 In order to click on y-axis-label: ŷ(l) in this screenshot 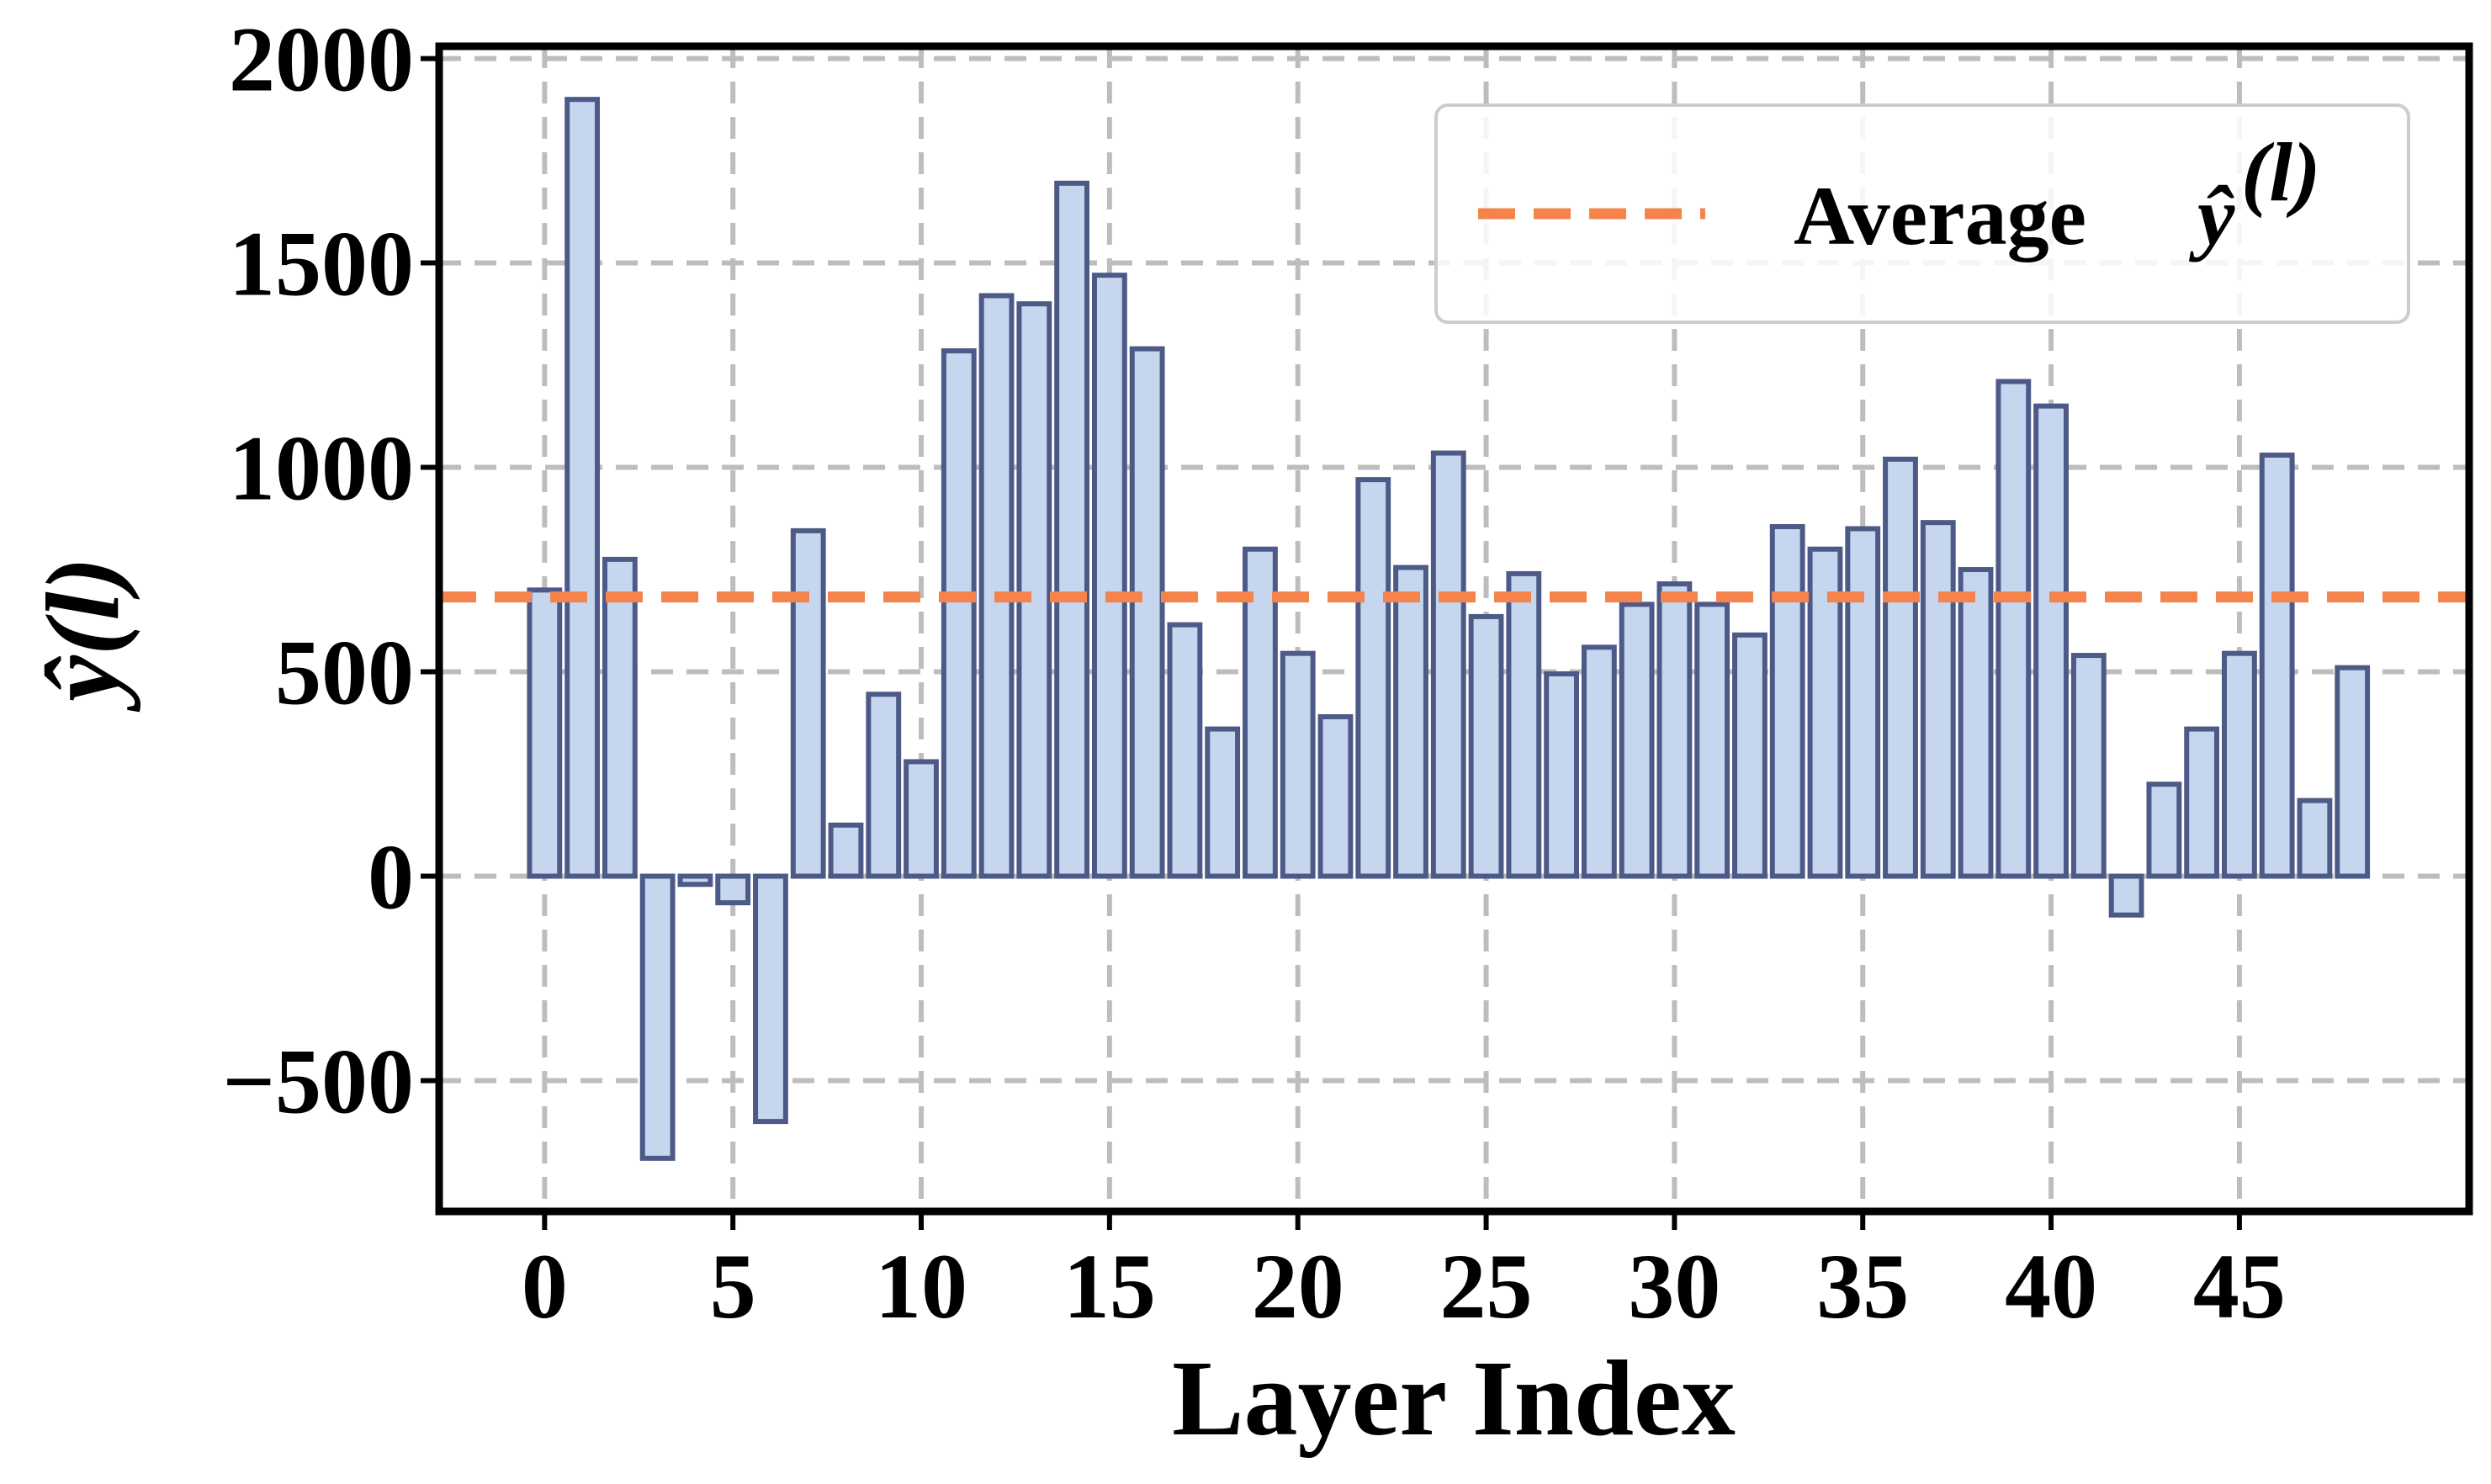, I will do `click(82, 635)`.